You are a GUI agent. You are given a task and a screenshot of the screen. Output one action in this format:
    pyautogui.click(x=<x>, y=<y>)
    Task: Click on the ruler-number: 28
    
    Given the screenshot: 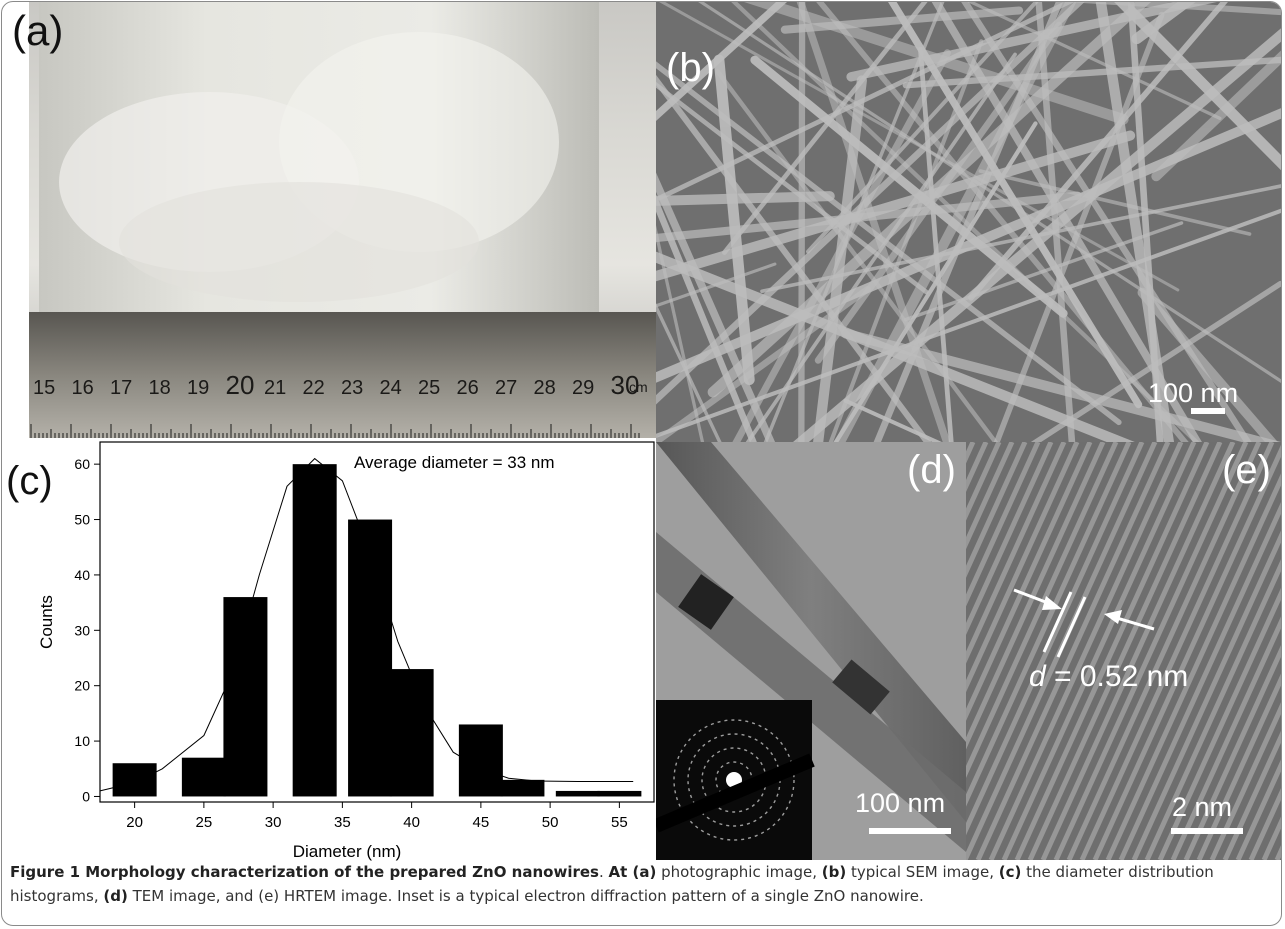 What is the action you would take?
    pyautogui.click(x=545, y=388)
    